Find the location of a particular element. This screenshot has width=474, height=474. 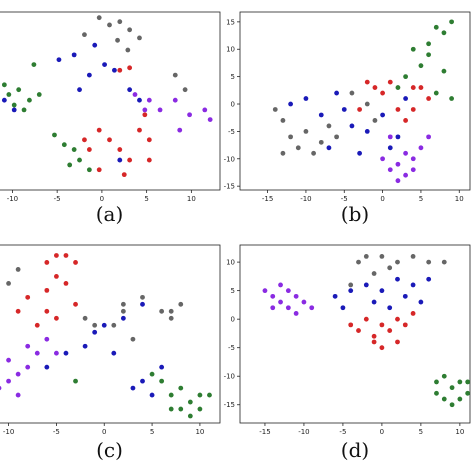

caption: (c) is located at coordinates (109, 450).